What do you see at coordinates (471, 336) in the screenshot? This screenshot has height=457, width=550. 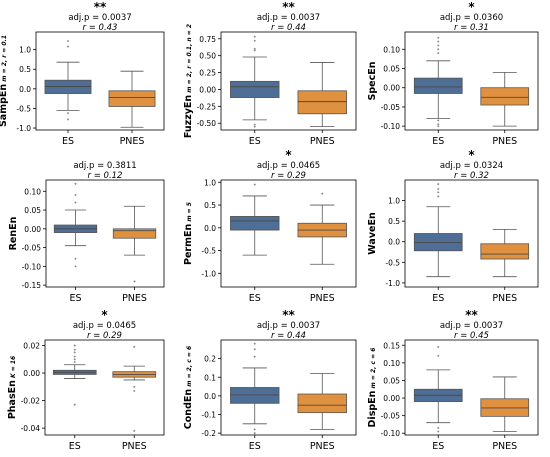 I see `effect-size-label: r = 0.45` at bounding box center [471, 336].